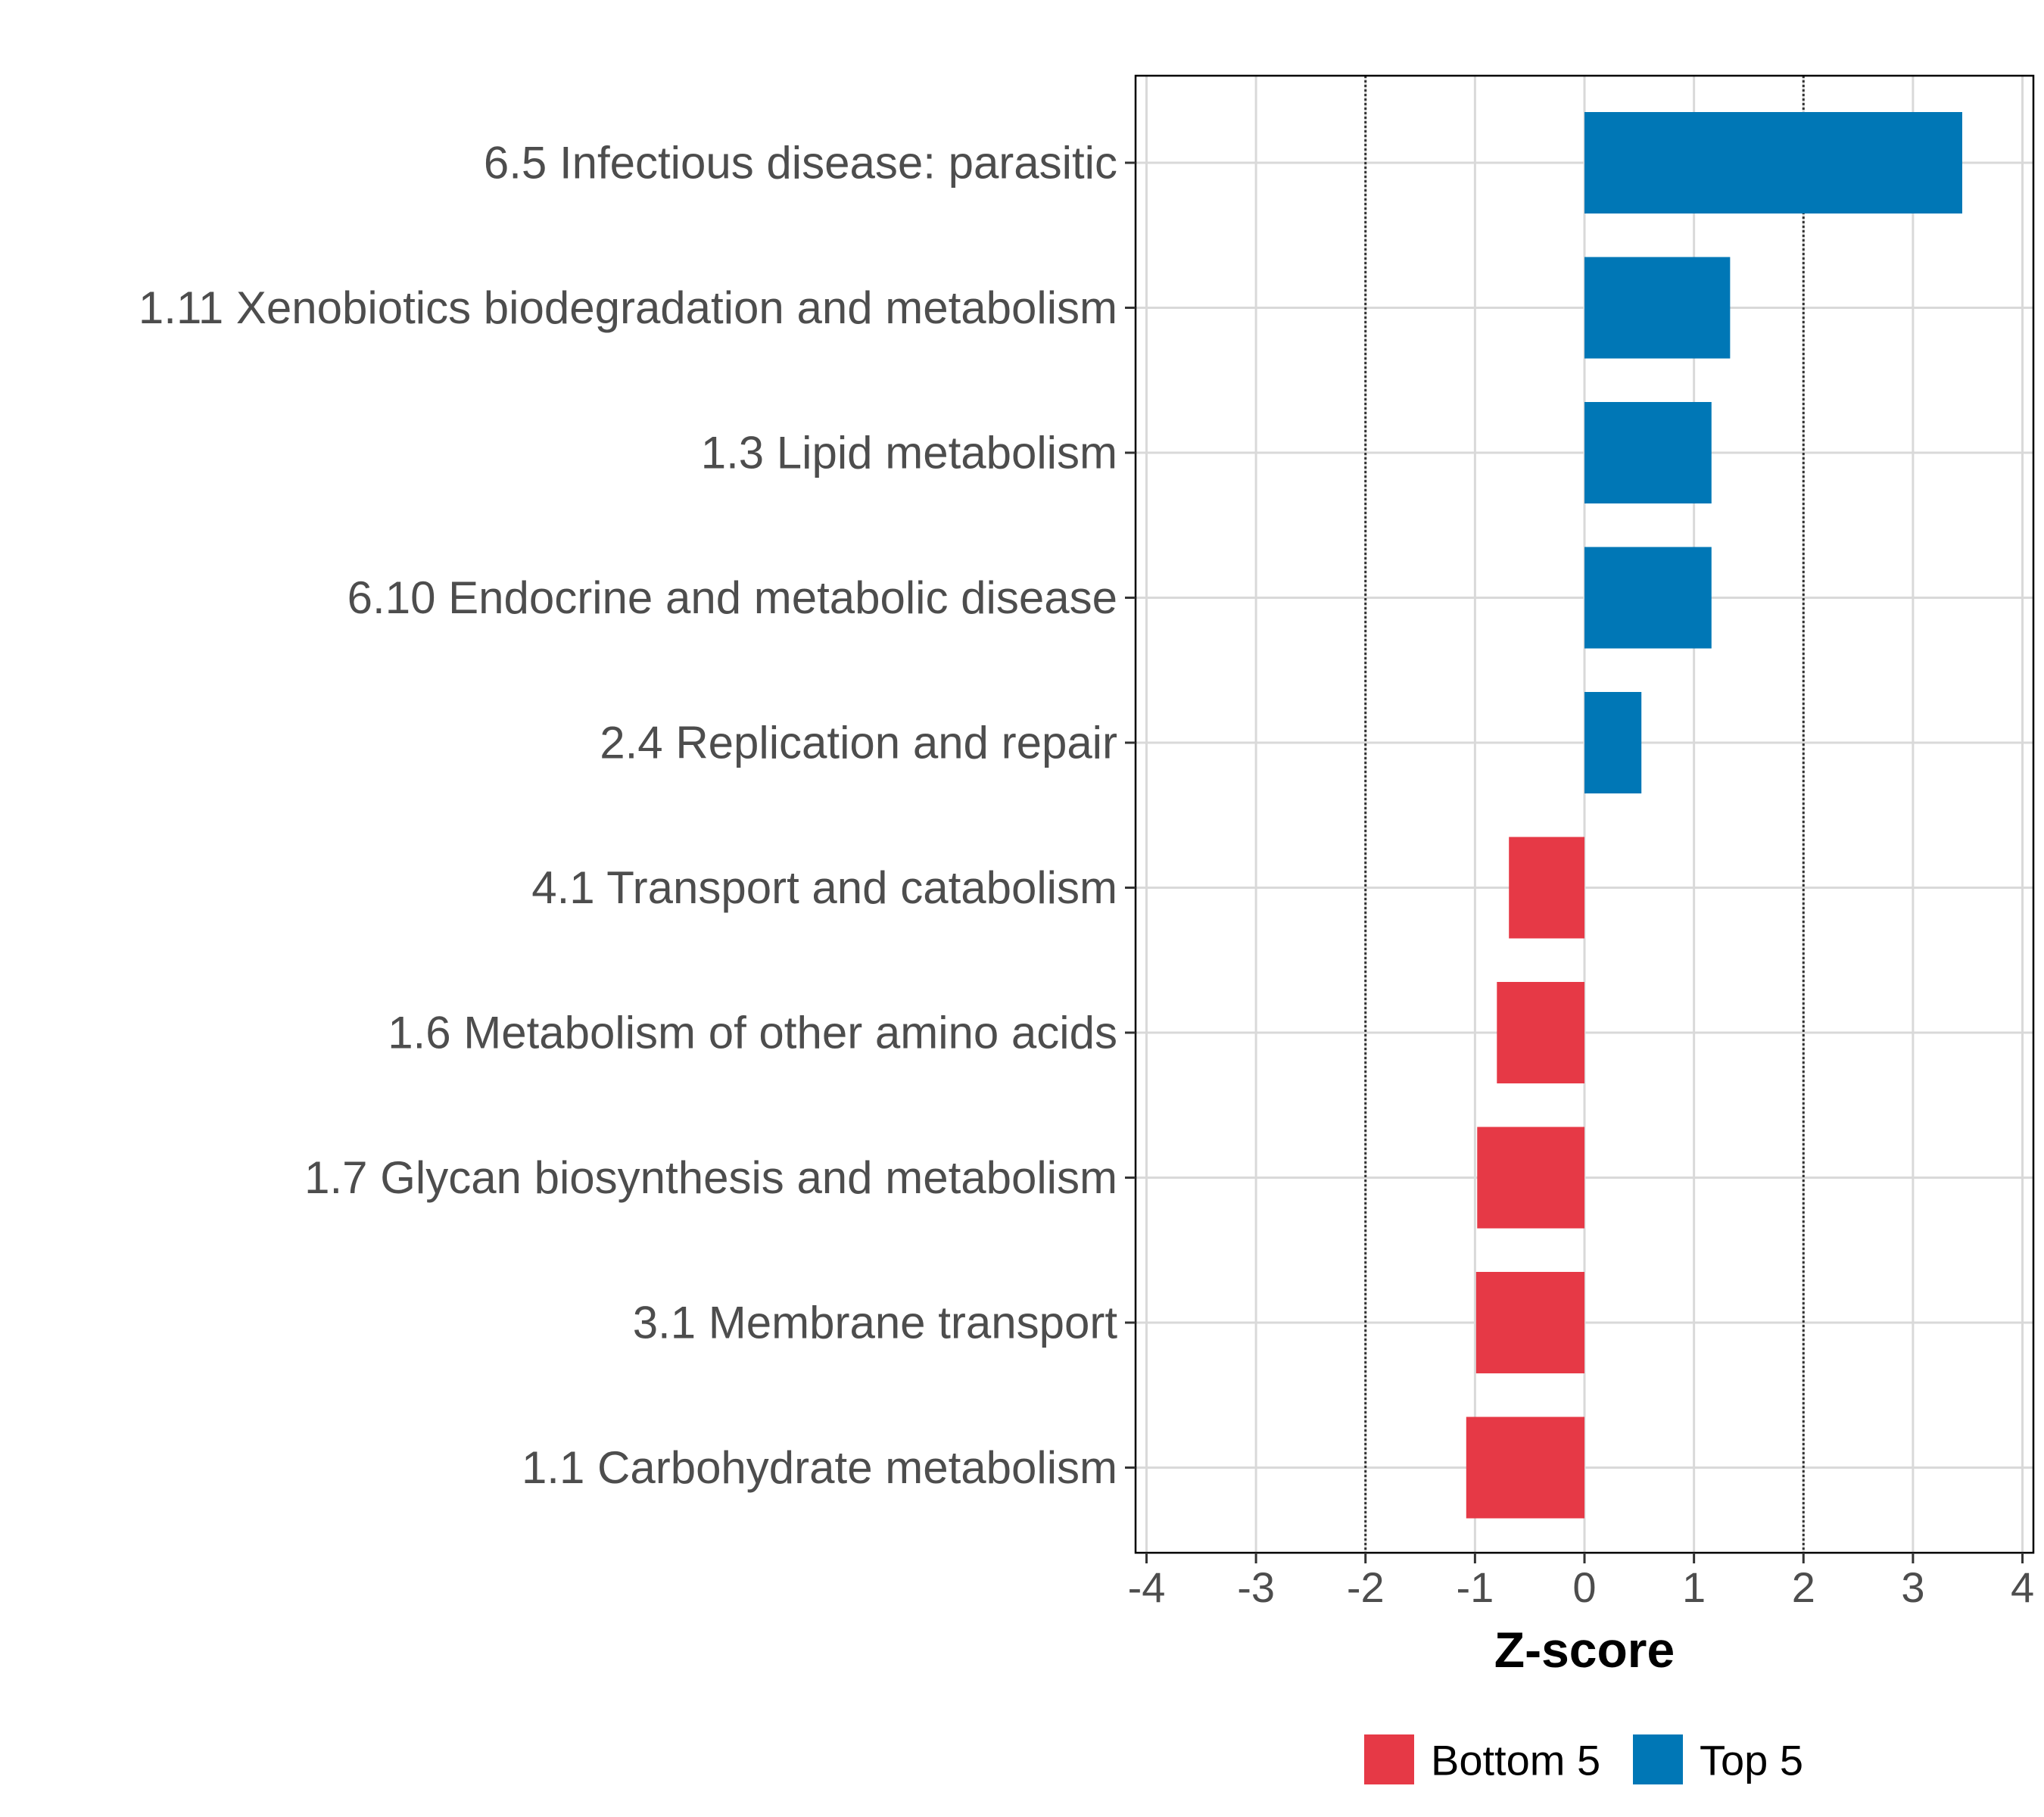  Describe the element at coordinates (909, 453) in the screenshot. I see `category-label-1-3-lipid-metabolism: 1.3 Lipid metabolism` at that location.